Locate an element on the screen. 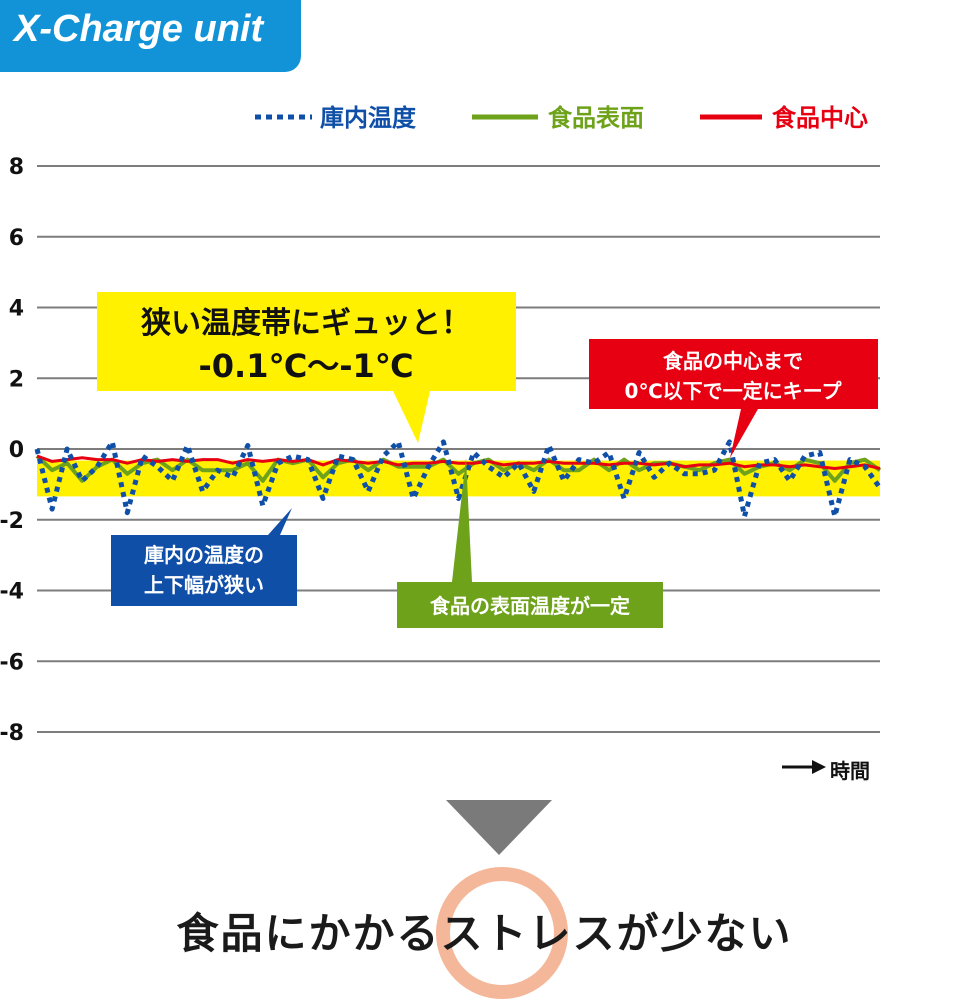 The height and width of the screenshot is (999, 969). y-tick-label: 6 is located at coordinates (16, 238).